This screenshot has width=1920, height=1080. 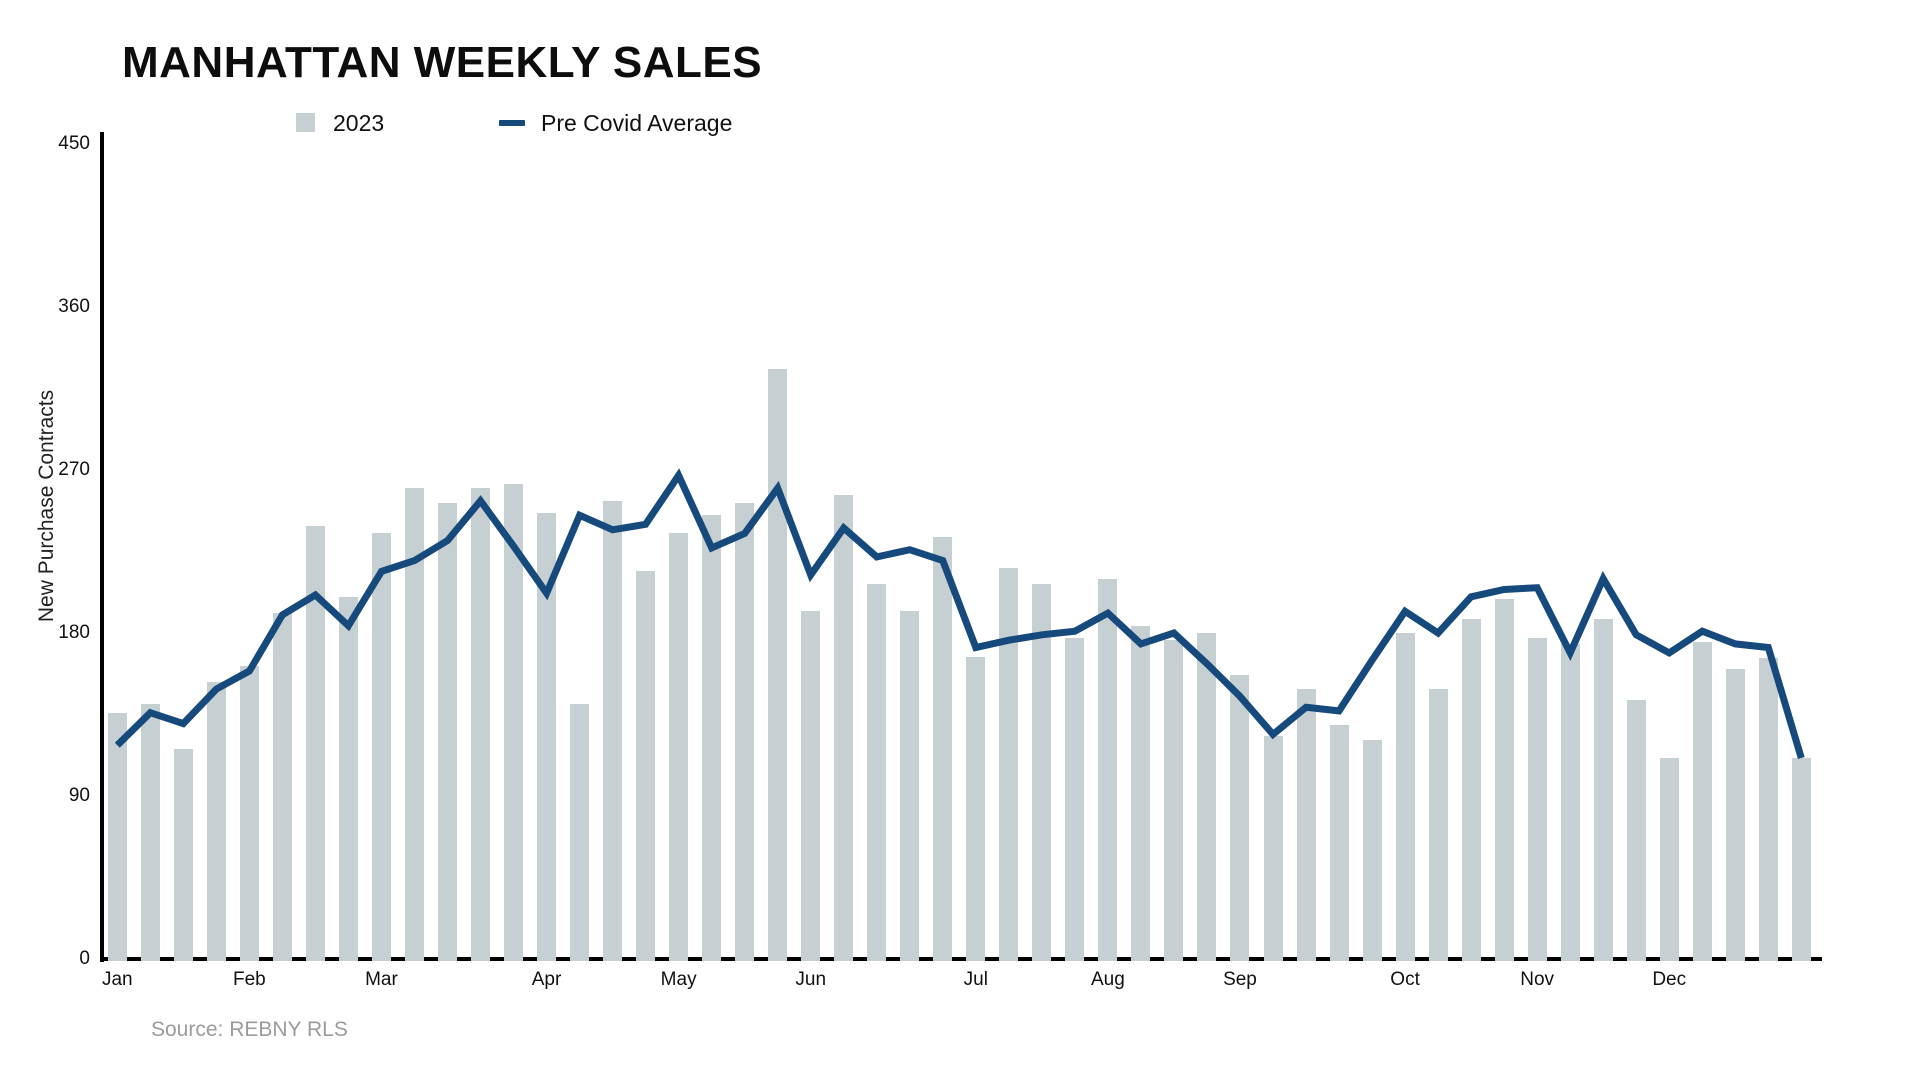 I want to click on legend-line-label: Pre Covid Average, so click(x=637, y=123).